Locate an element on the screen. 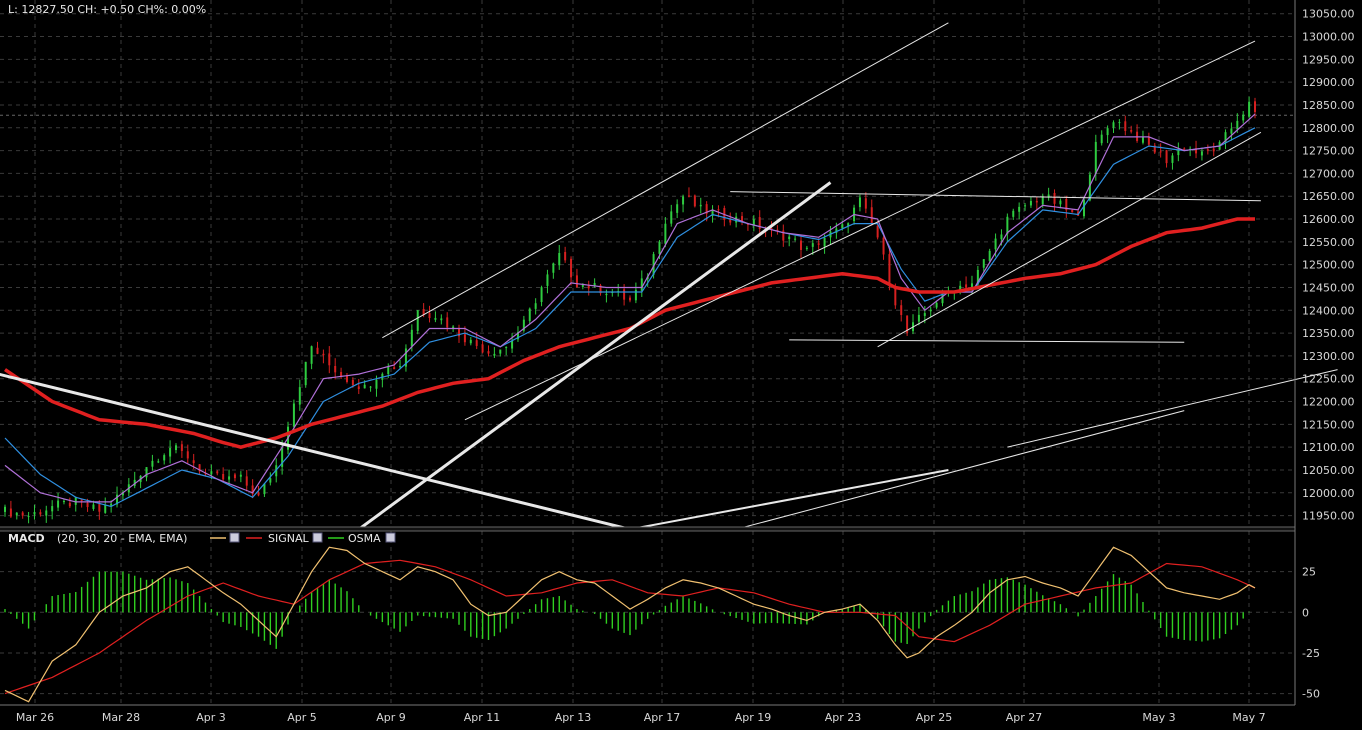  y-tick-label: 12150.00 is located at coordinates (1328, 424).